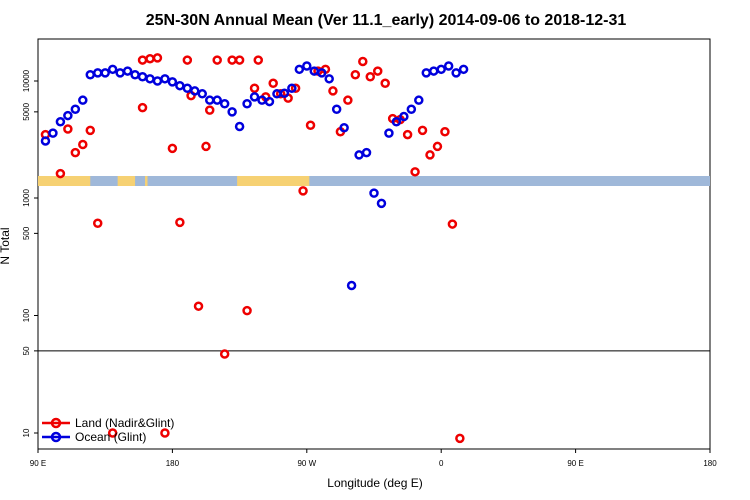  Describe the element at coordinates (26, 350) in the screenshot. I see `y-tick-label-50: 50` at that location.